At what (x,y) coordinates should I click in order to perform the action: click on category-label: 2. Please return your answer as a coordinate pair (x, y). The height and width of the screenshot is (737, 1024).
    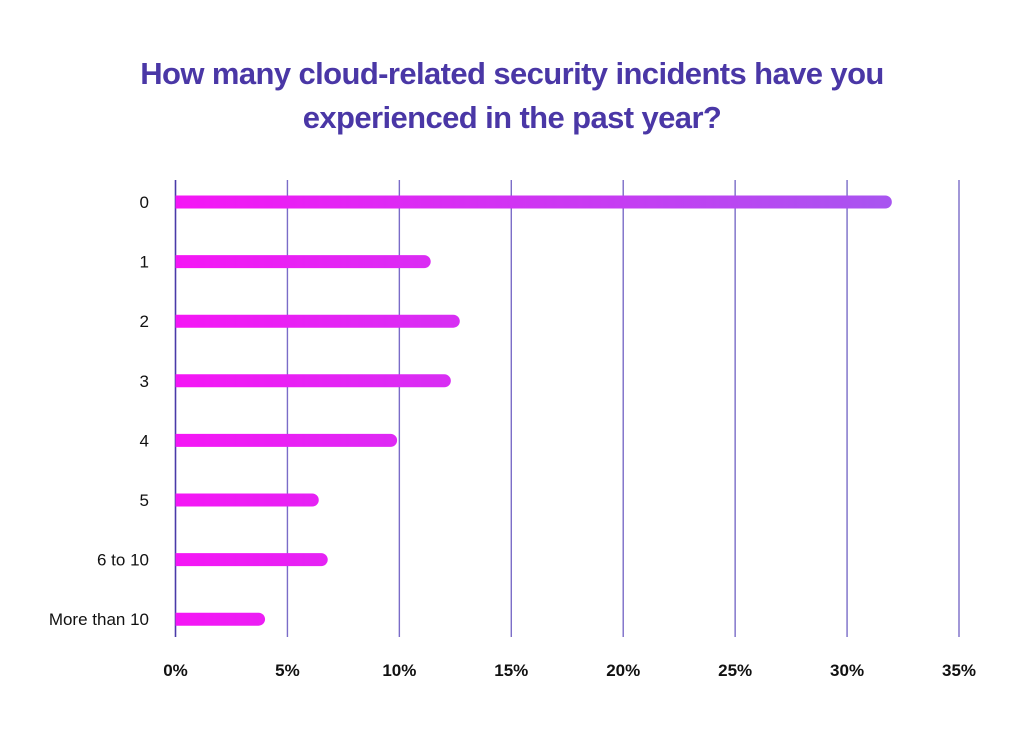
    Looking at the image, I should click on (144, 321).